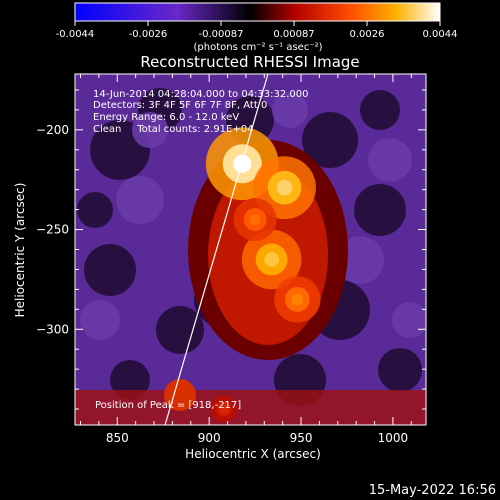 The image size is (500, 500). What do you see at coordinates (20, 250) in the screenshot?
I see `y-axis-label: Heliocentric Y (arcsec)` at bounding box center [20, 250].